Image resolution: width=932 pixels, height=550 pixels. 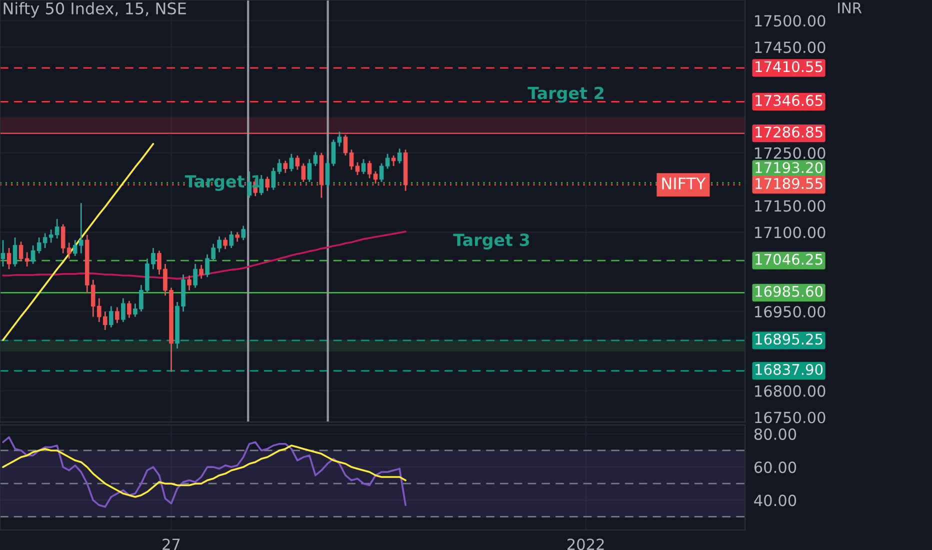 What do you see at coordinates (775, 434) in the screenshot?
I see `y-tick-label: 80.00` at bounding box center [775, 434].